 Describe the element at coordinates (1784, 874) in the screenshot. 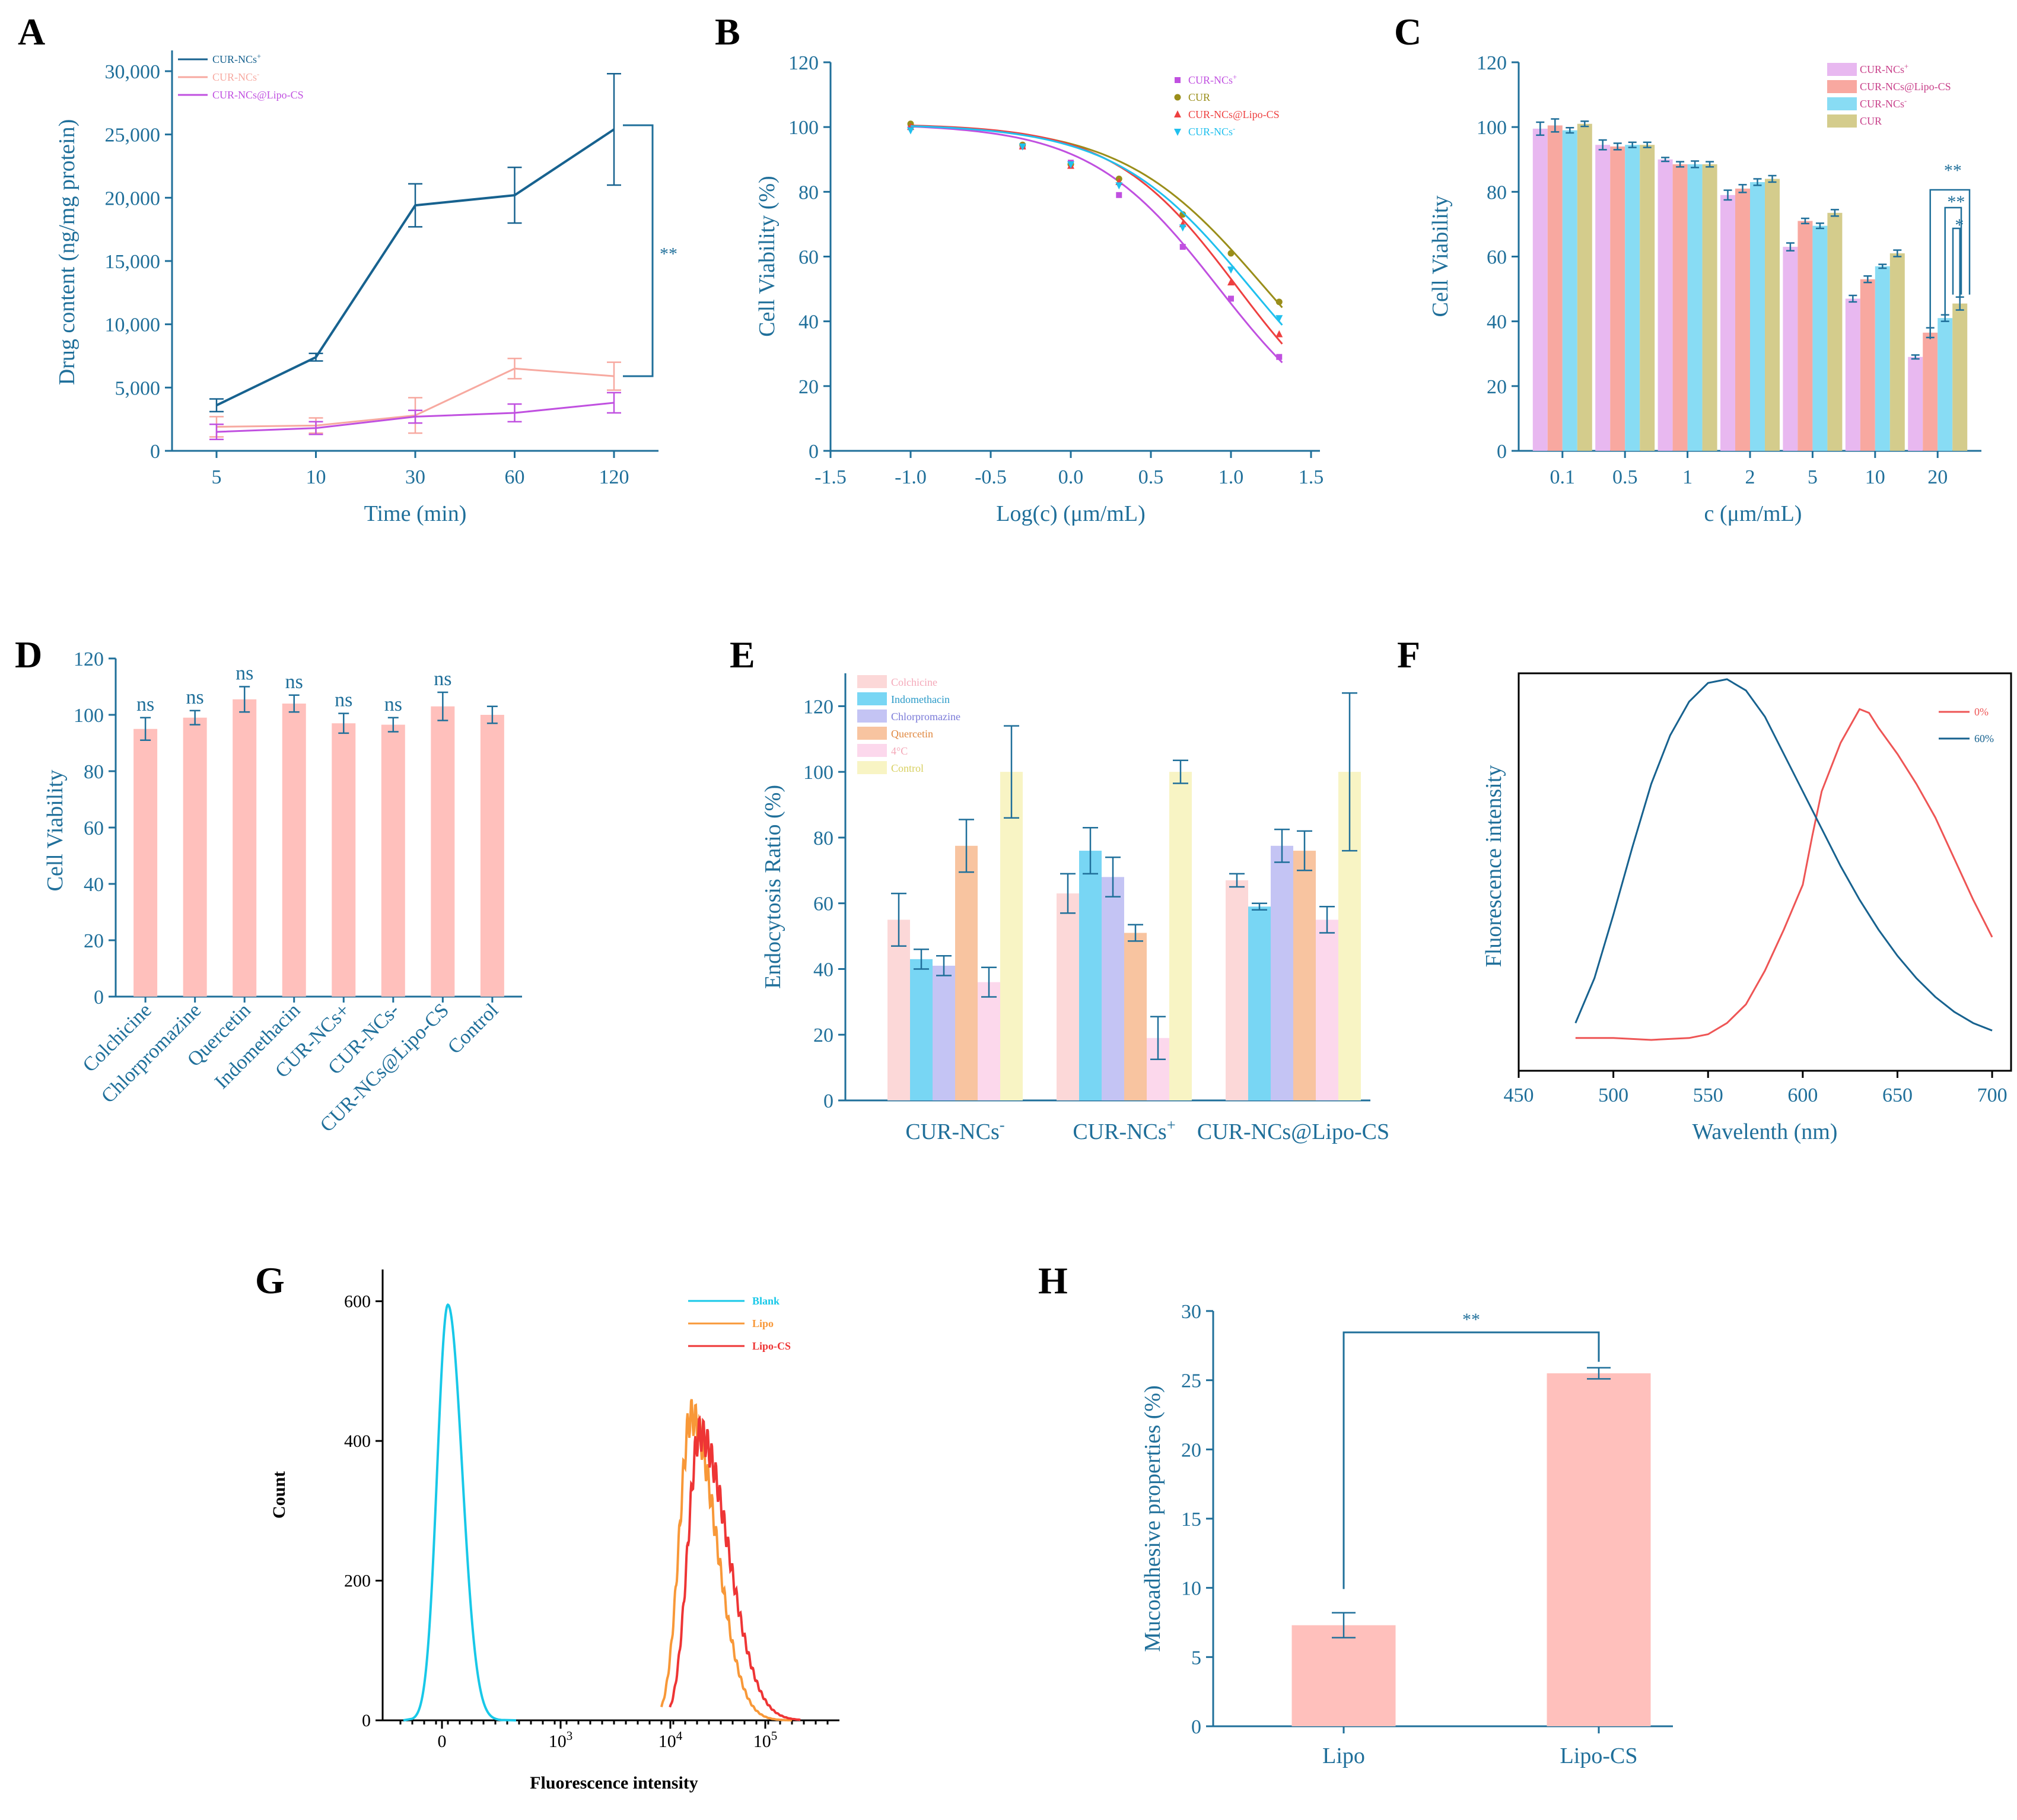

I see `spectrum-line` at that location.